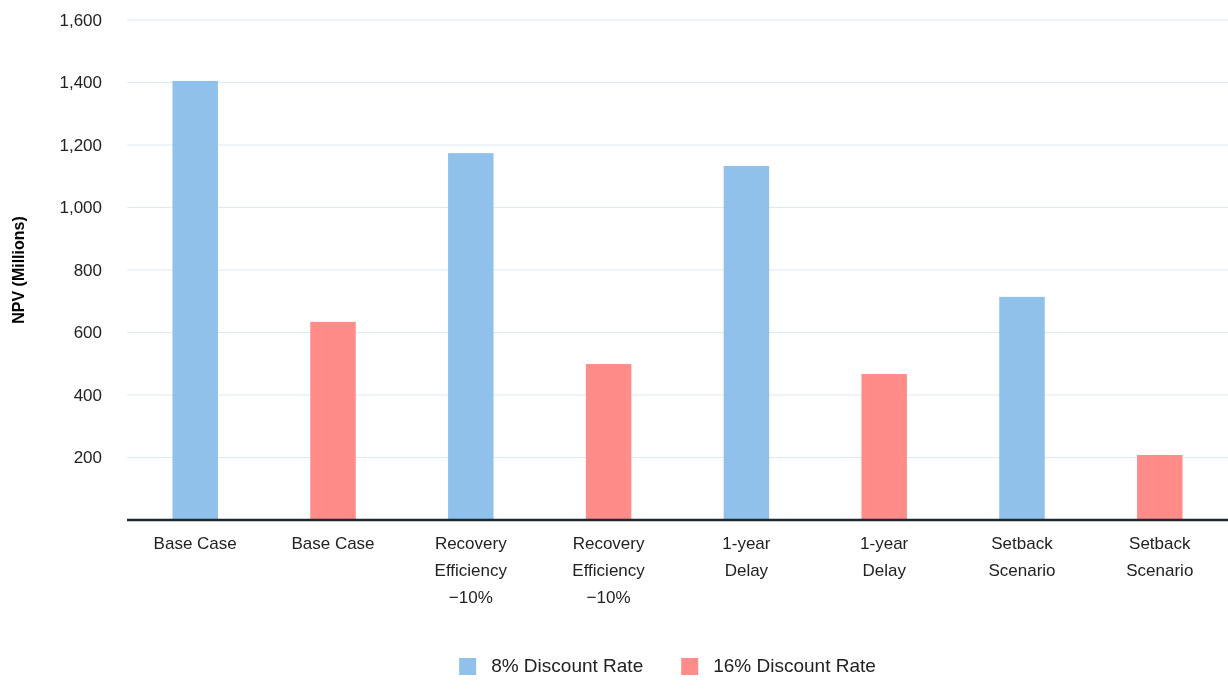 Image resolution: width=1228 pixels, height=700 pixels. Describe the element at coordinates (87, 333) in the screenshot. I see `y-tick-label: 600` at that location.